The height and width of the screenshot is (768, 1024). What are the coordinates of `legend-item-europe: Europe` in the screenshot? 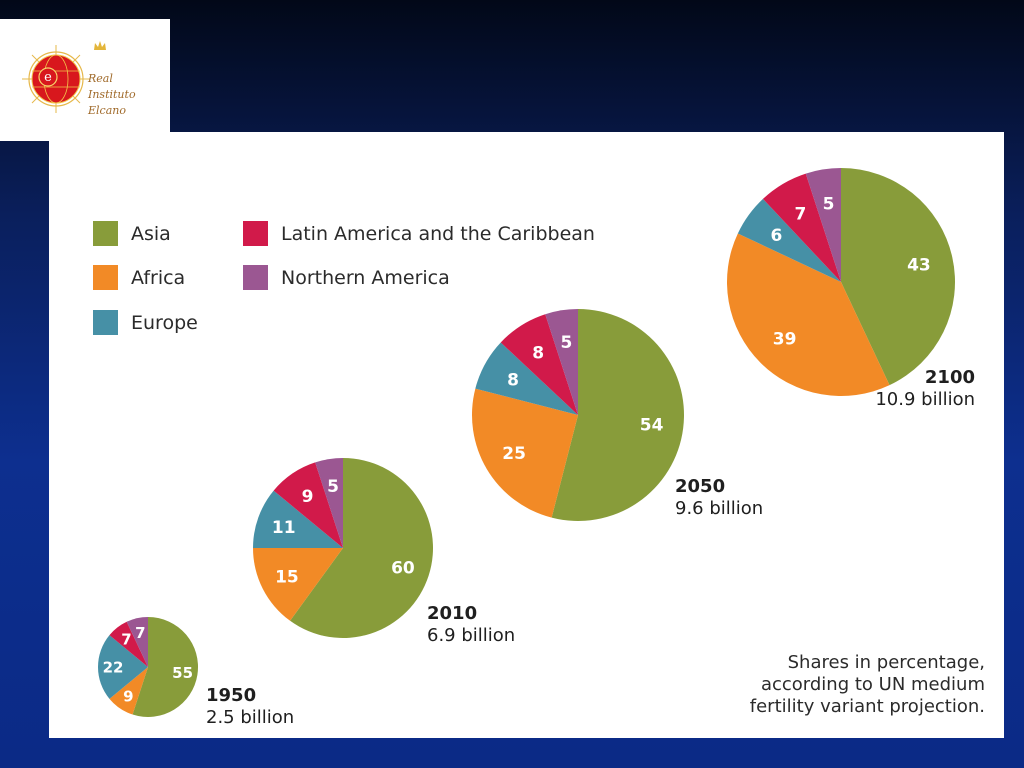 It's located at (145, 322).